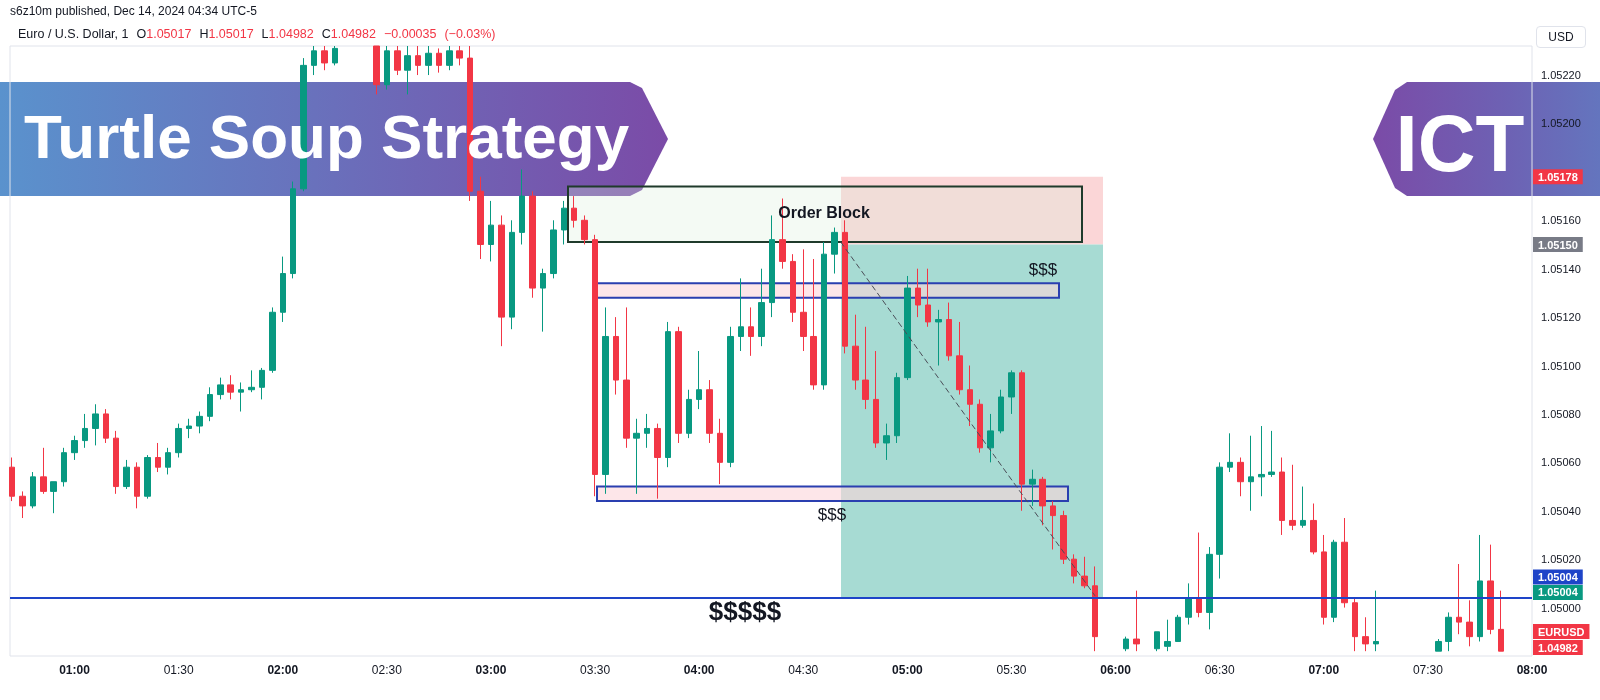 The height and width of the screenshot is (700, 1600). I want to click on x-tick-label: 03:00, so click(491, 670).